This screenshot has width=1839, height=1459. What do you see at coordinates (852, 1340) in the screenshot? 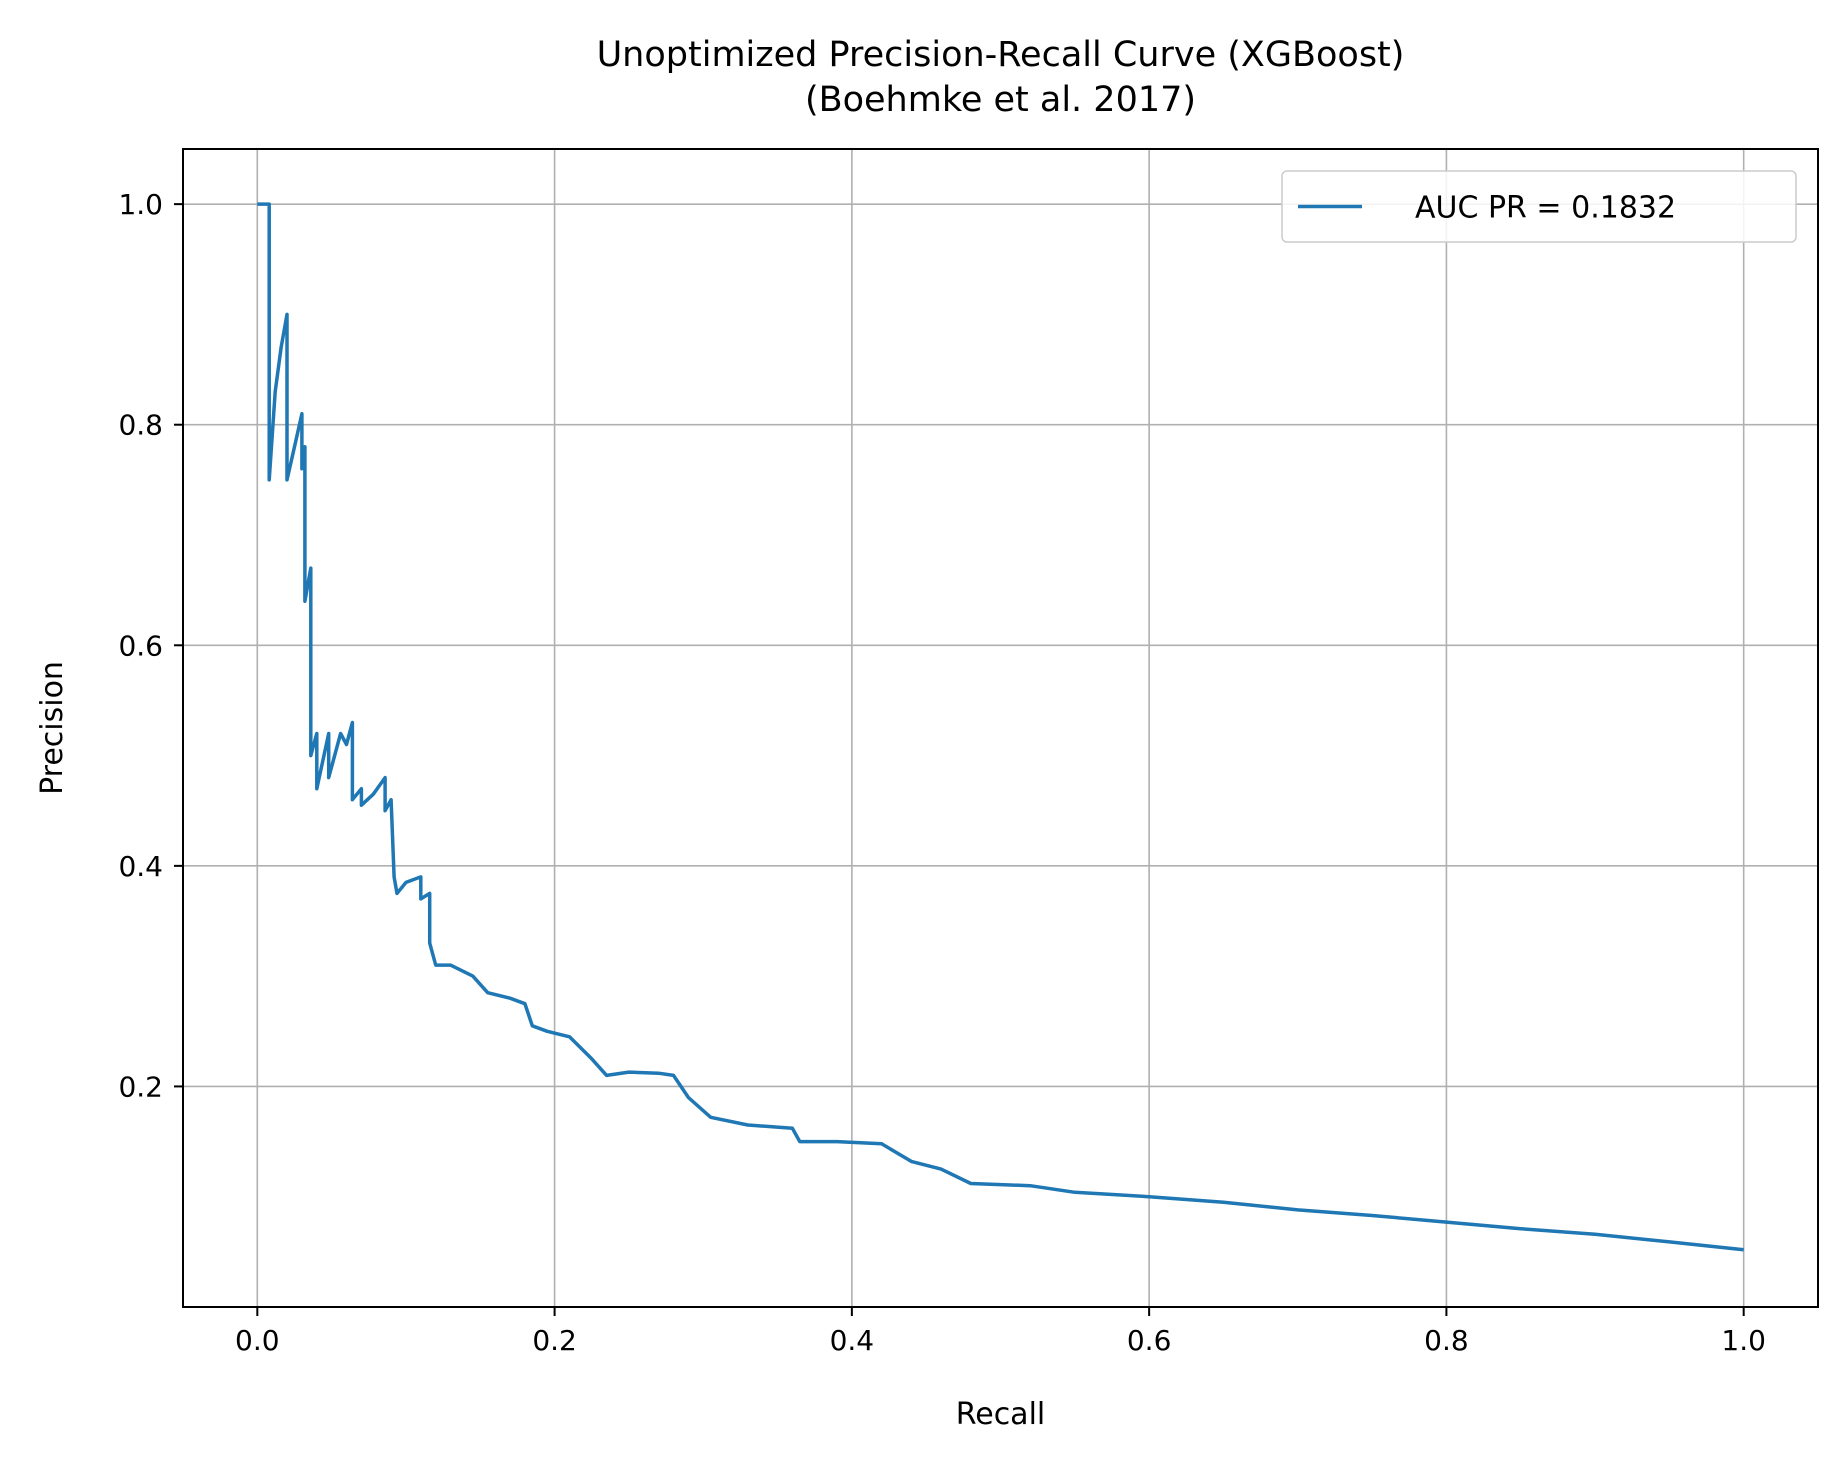
I see `x-tick-label: 0.4` at bounding box center [852, 1340].